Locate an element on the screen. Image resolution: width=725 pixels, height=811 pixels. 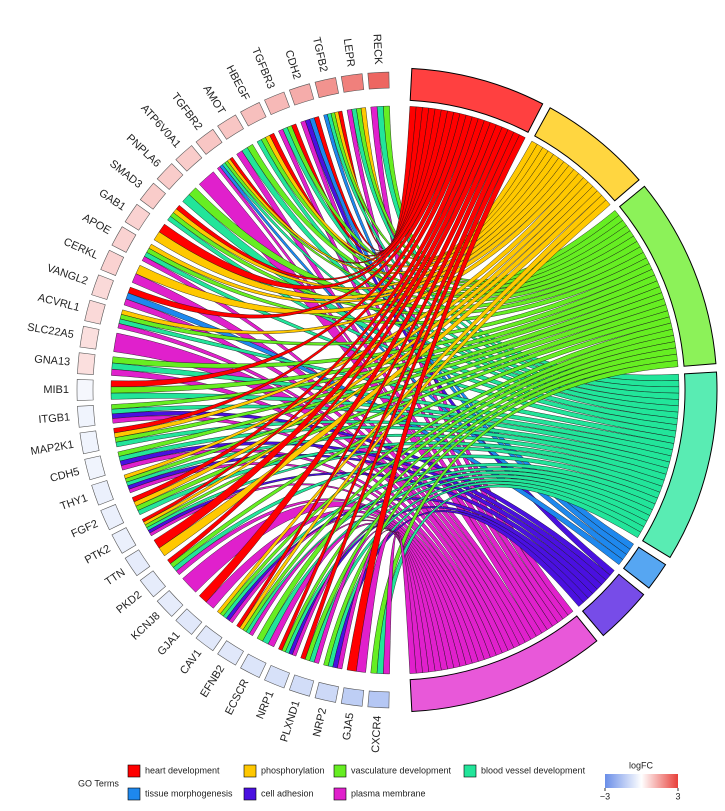
gene-label: HBEGF is located at coordinates (238, 82).